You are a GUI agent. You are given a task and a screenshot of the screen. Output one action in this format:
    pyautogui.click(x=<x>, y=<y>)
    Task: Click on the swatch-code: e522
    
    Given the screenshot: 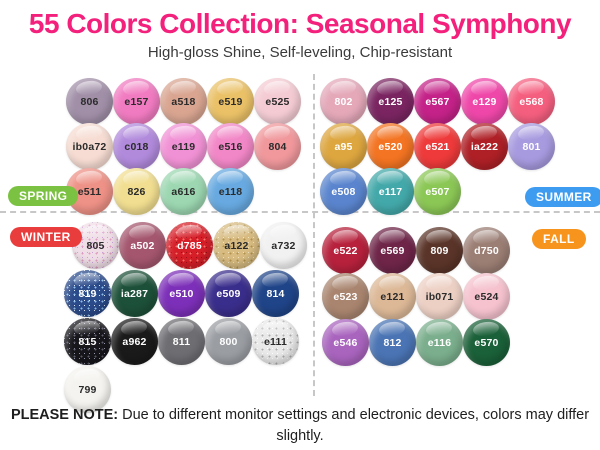 What is the action you would take?
    pyautogui.click(x=345, y=250)
    